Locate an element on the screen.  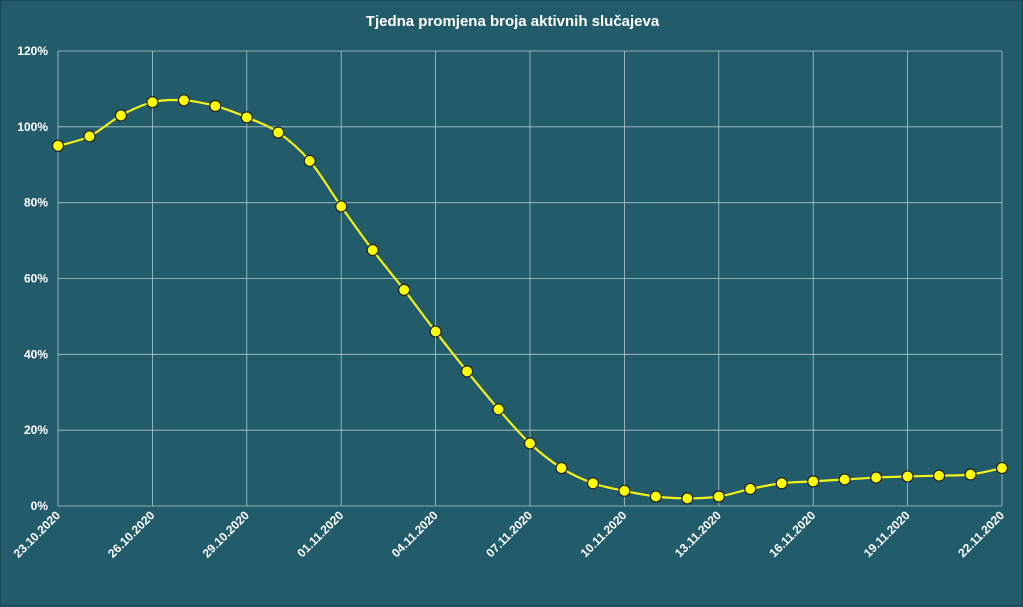
y-axis-ticks: 0% 20% 40% 60% 80% 100% 120% is located at coordinates (32, 278).